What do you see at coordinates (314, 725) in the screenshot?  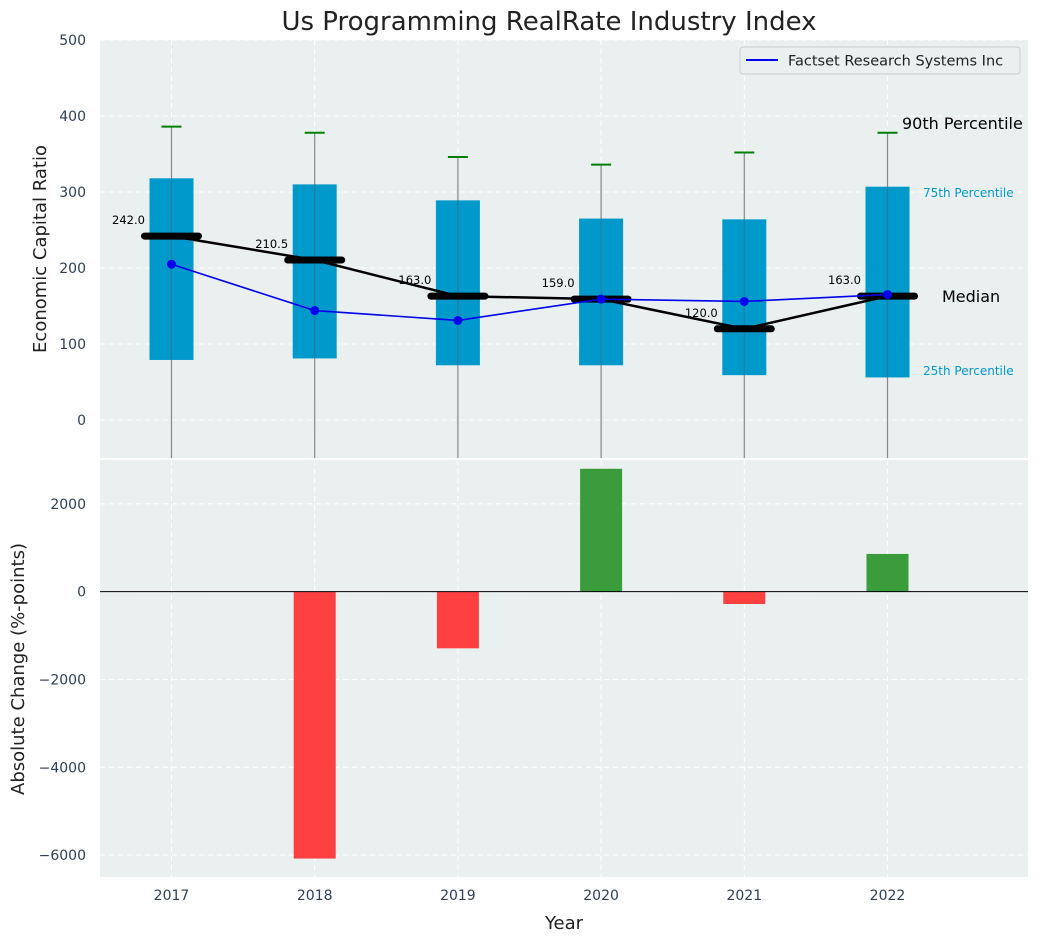 I see `change-bar-2018` at bounding box center [314, 725].